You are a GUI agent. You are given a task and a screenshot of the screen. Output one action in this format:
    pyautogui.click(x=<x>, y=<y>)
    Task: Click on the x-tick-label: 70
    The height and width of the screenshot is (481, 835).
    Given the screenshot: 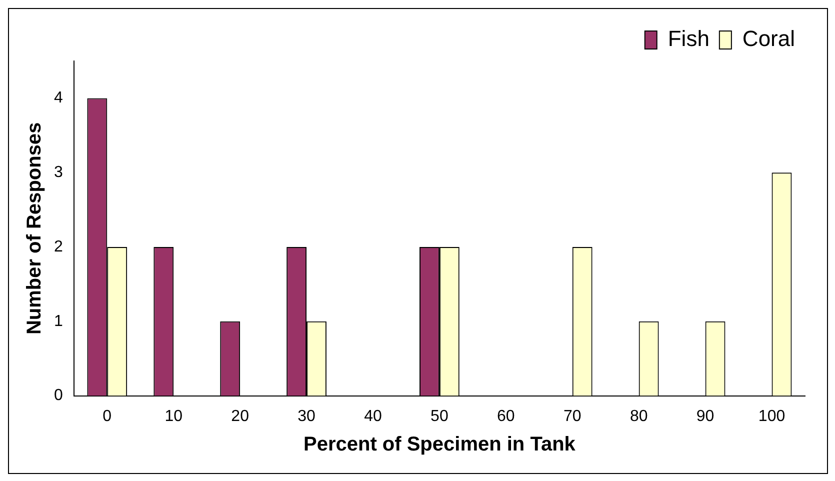 What is the action you would take?
    pyautogui.click(x=572, y=416)
    